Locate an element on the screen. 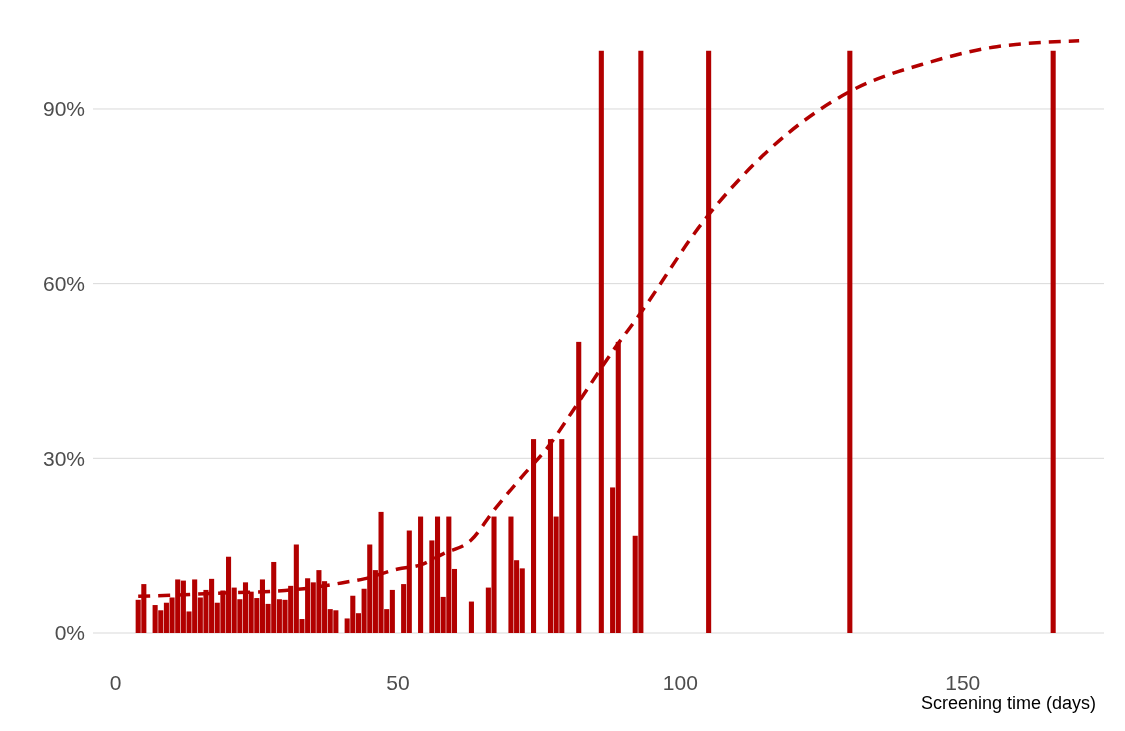 The height and width of the screenshot is (731, 1125). y-tick-label: 60% is located at coordinates (63, 284).